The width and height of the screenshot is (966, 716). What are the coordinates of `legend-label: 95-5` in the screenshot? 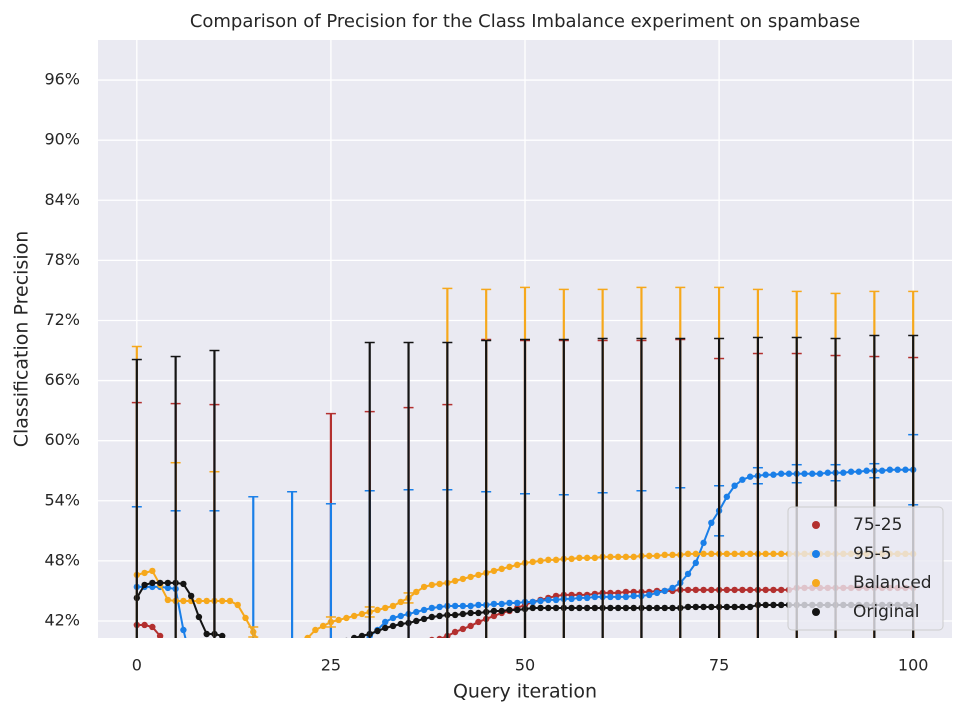 It's located at (872, 554).